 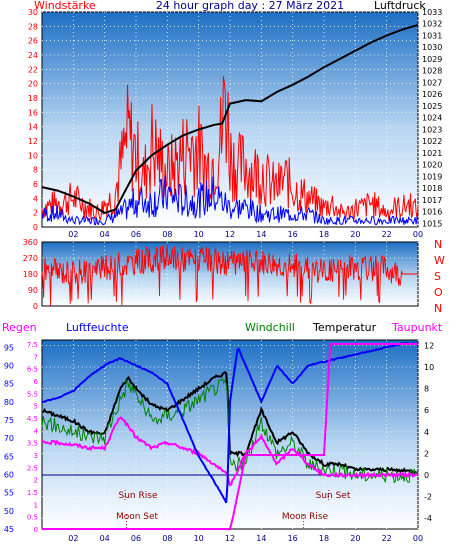 I want to click on temp-tick-label: -4, so click(x=428, y=518).